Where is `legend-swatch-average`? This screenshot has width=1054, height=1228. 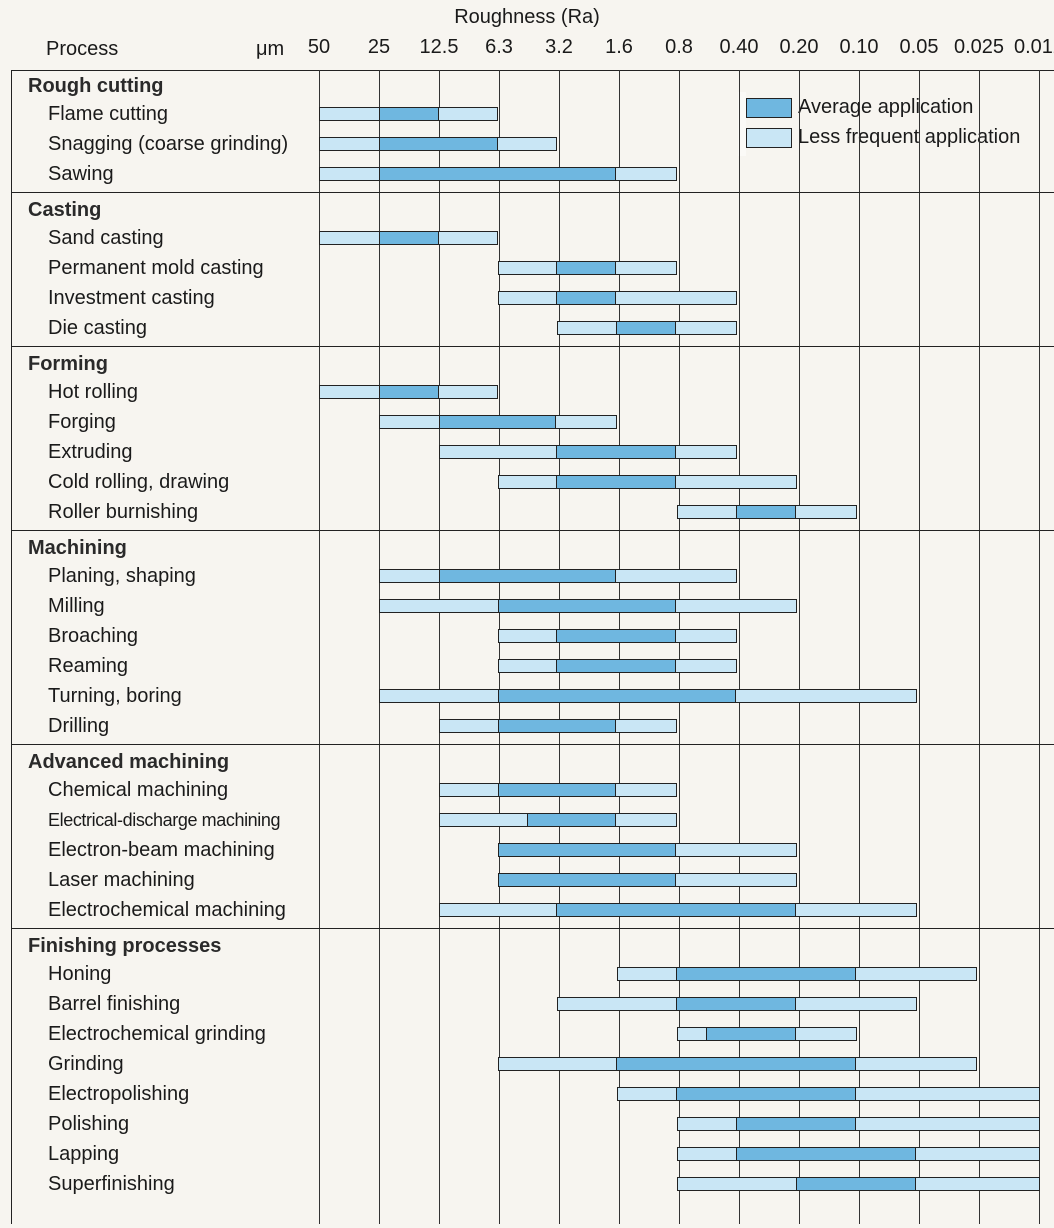 legend-swatch-average is located at coordinates (769, 108).